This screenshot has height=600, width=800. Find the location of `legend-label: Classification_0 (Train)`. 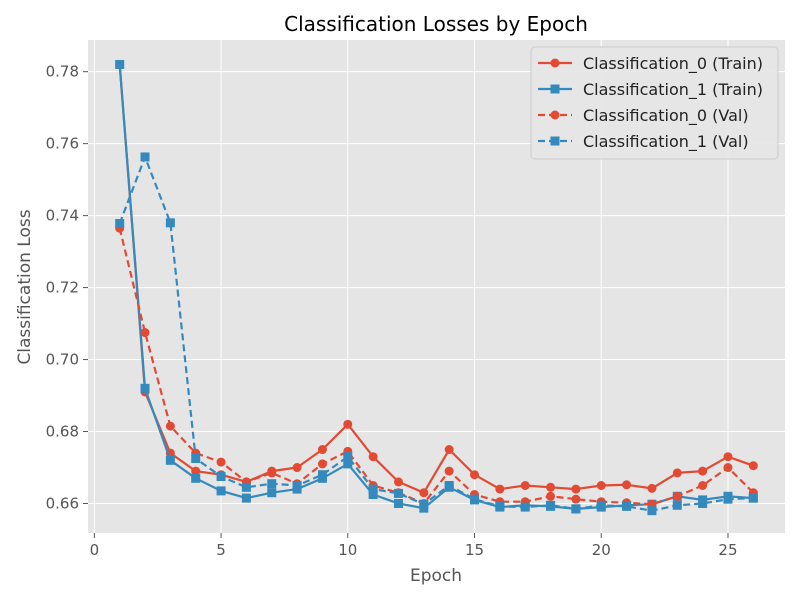

legend-label: Classification_0 (Train) is located at coordinates (673, 64).